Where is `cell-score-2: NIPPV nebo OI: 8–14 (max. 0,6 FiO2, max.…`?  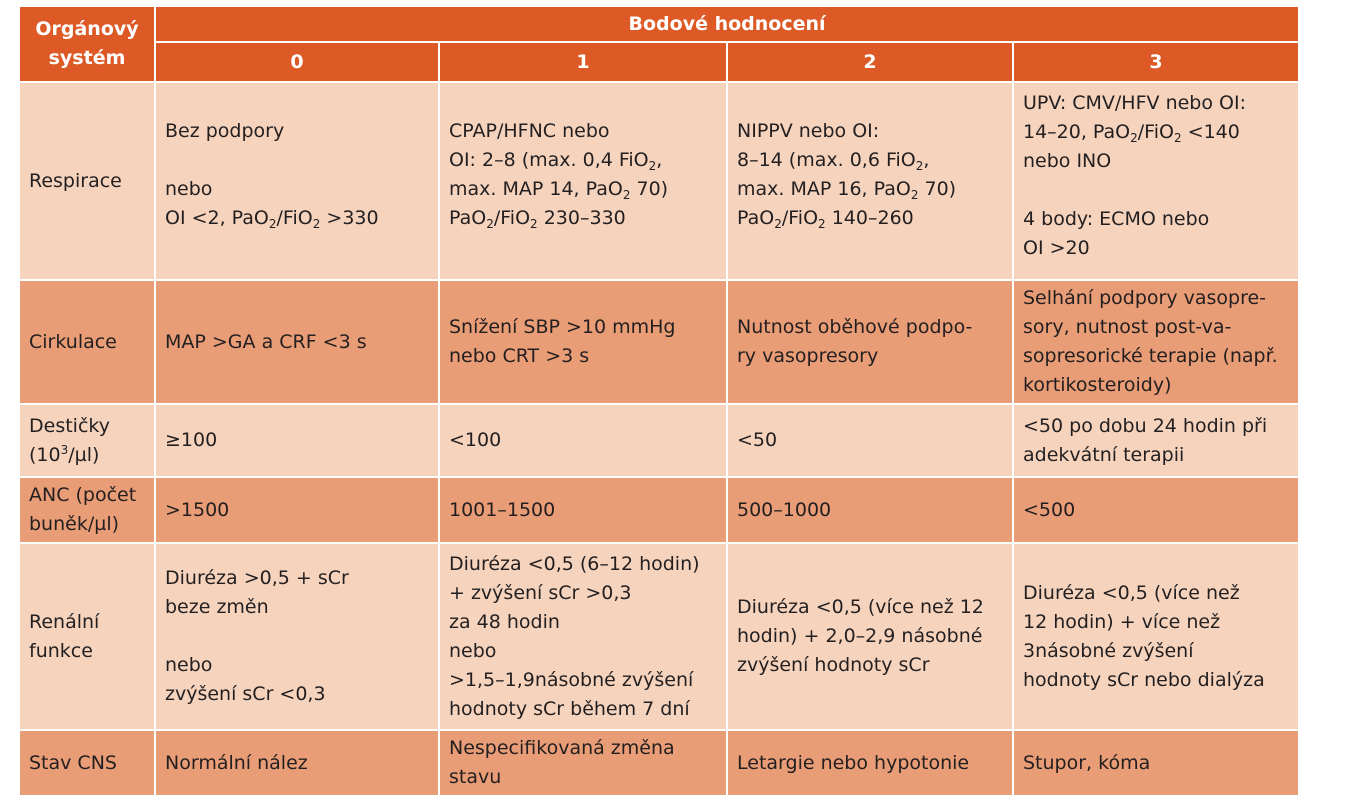
cell-score-2: NIPPV nebo OI: 8–14 (max. 0,6 FiO2, max.… is located at coordinates (870, 181).